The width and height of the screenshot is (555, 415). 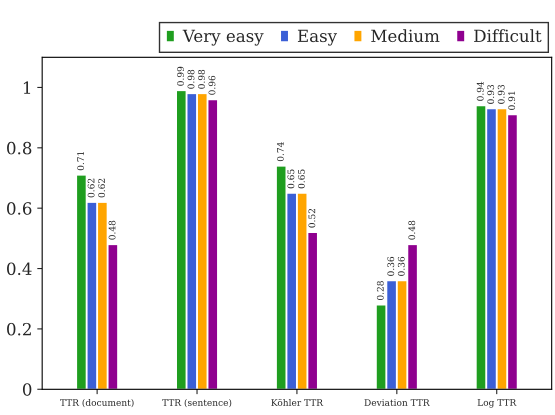 I want to click on legend-label: Medium, so click(x=405, y=35).